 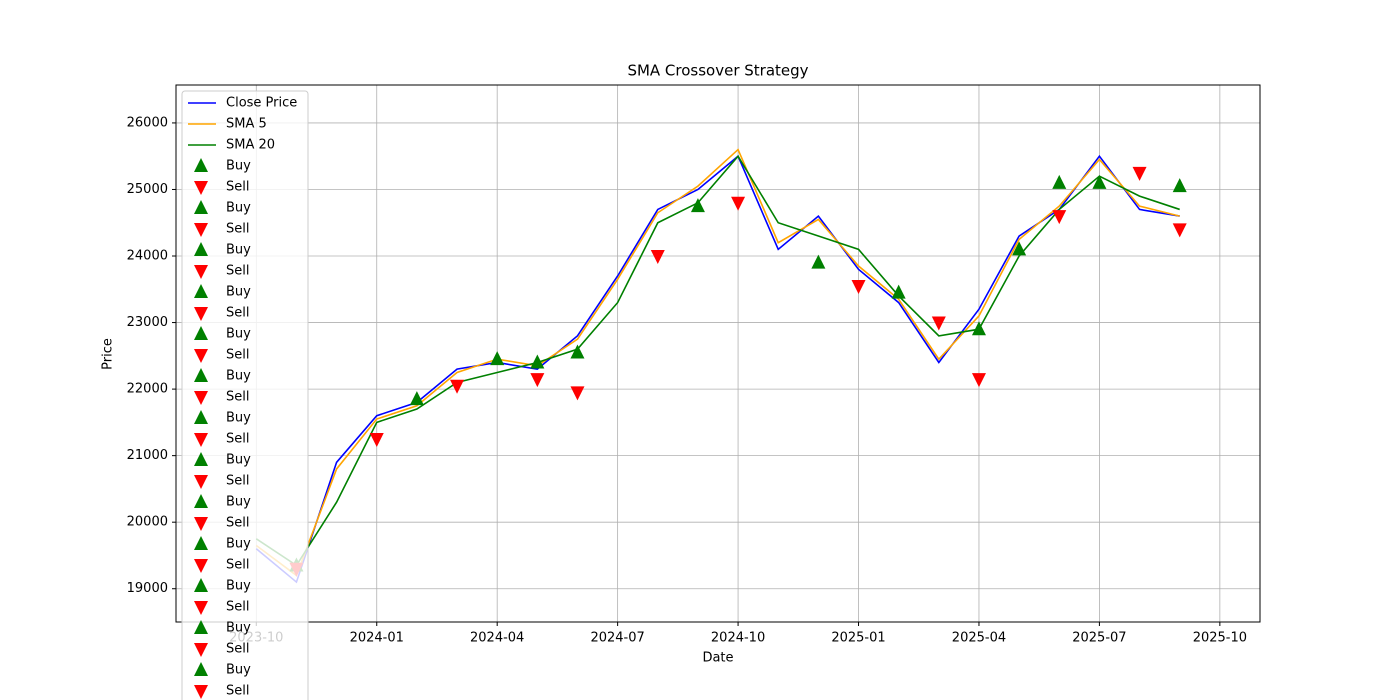 What do you see at coordinates (147, 189) in the screenshot?
I see `y-tick-label: 25000` at bounding box center [147, 189].